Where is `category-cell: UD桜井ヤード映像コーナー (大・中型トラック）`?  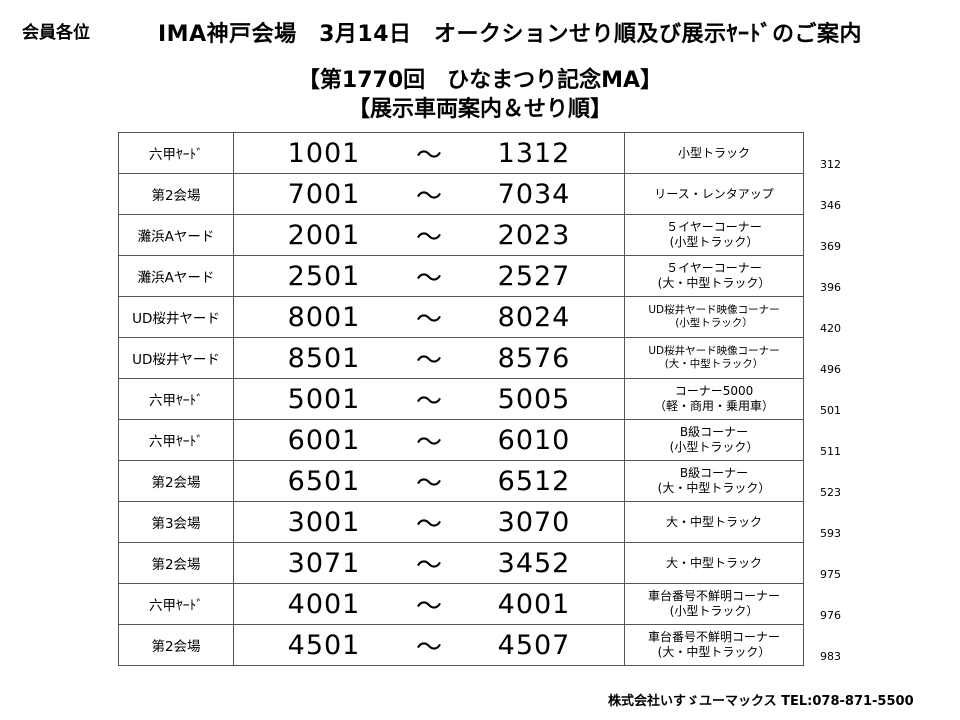 category-cell: UD桜井ヤード映像コーナー (大・中型トラック） is located at coordinates (714, 358).